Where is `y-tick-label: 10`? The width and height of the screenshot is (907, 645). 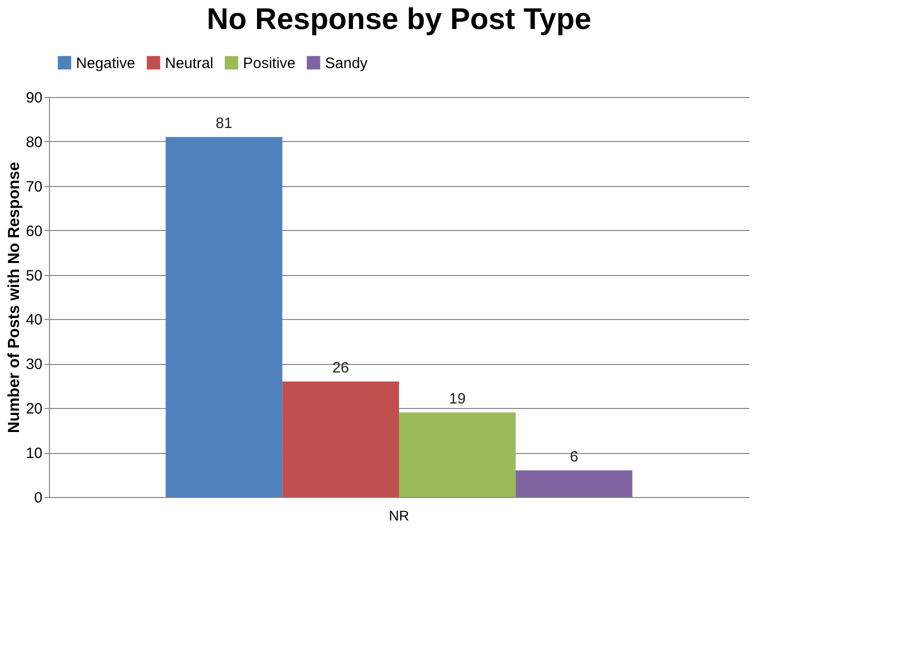 y-tick-label: 10 is located at coordinates (34, 453).